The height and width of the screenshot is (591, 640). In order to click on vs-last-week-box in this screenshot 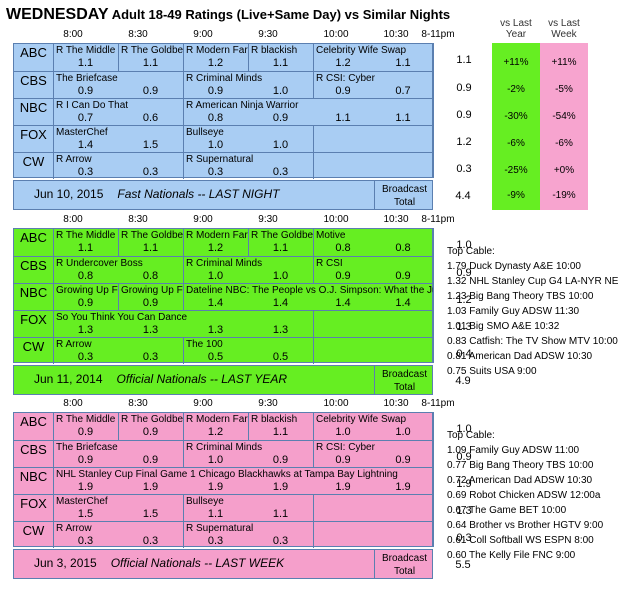, I will do `click(564, 126)`.